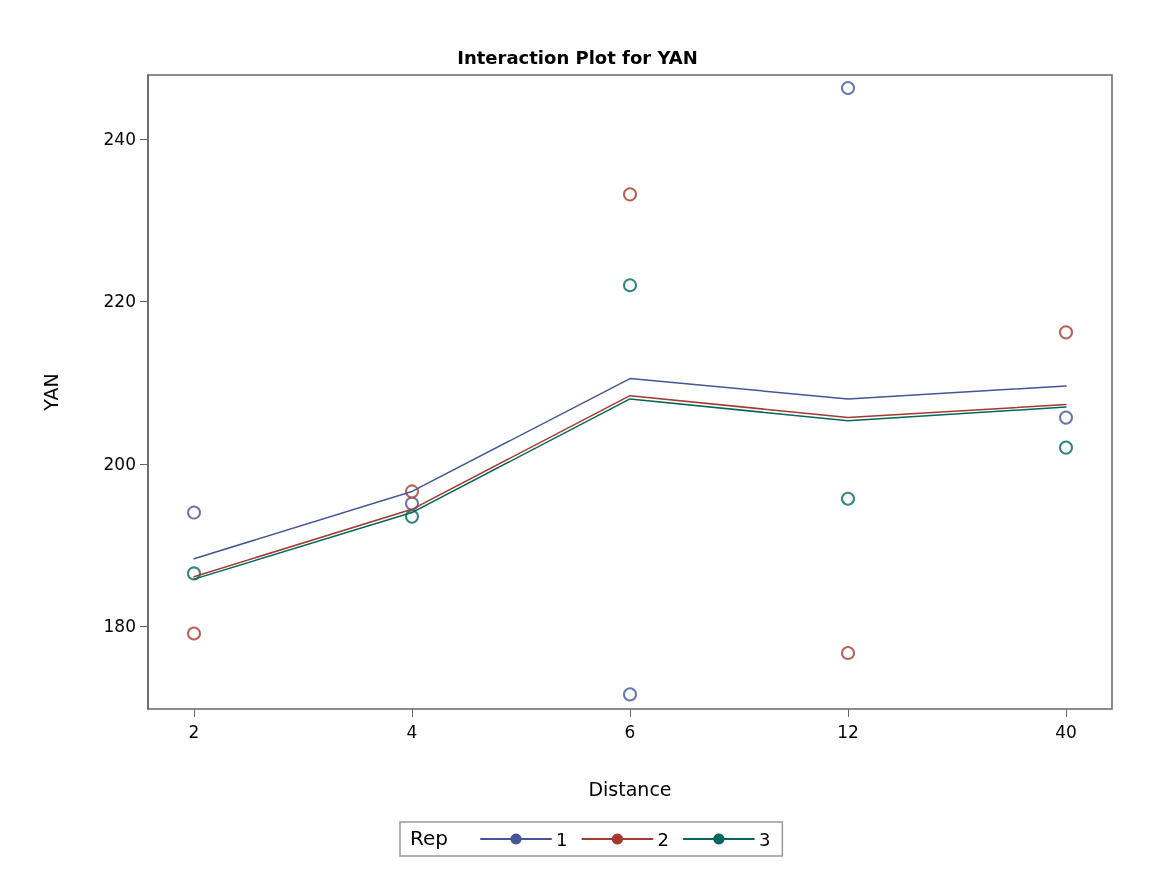  I want to click on legend-label: 2, so click(663, 839).